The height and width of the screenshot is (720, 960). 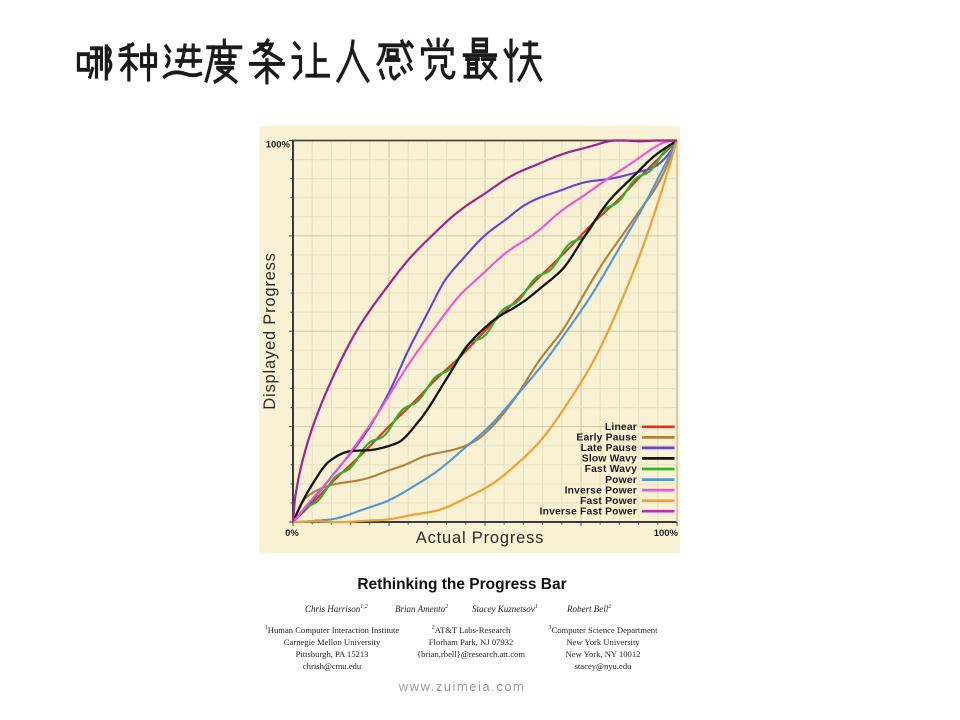 I want to click on svg-text: Inverse Power, so click(x=601, y=490).